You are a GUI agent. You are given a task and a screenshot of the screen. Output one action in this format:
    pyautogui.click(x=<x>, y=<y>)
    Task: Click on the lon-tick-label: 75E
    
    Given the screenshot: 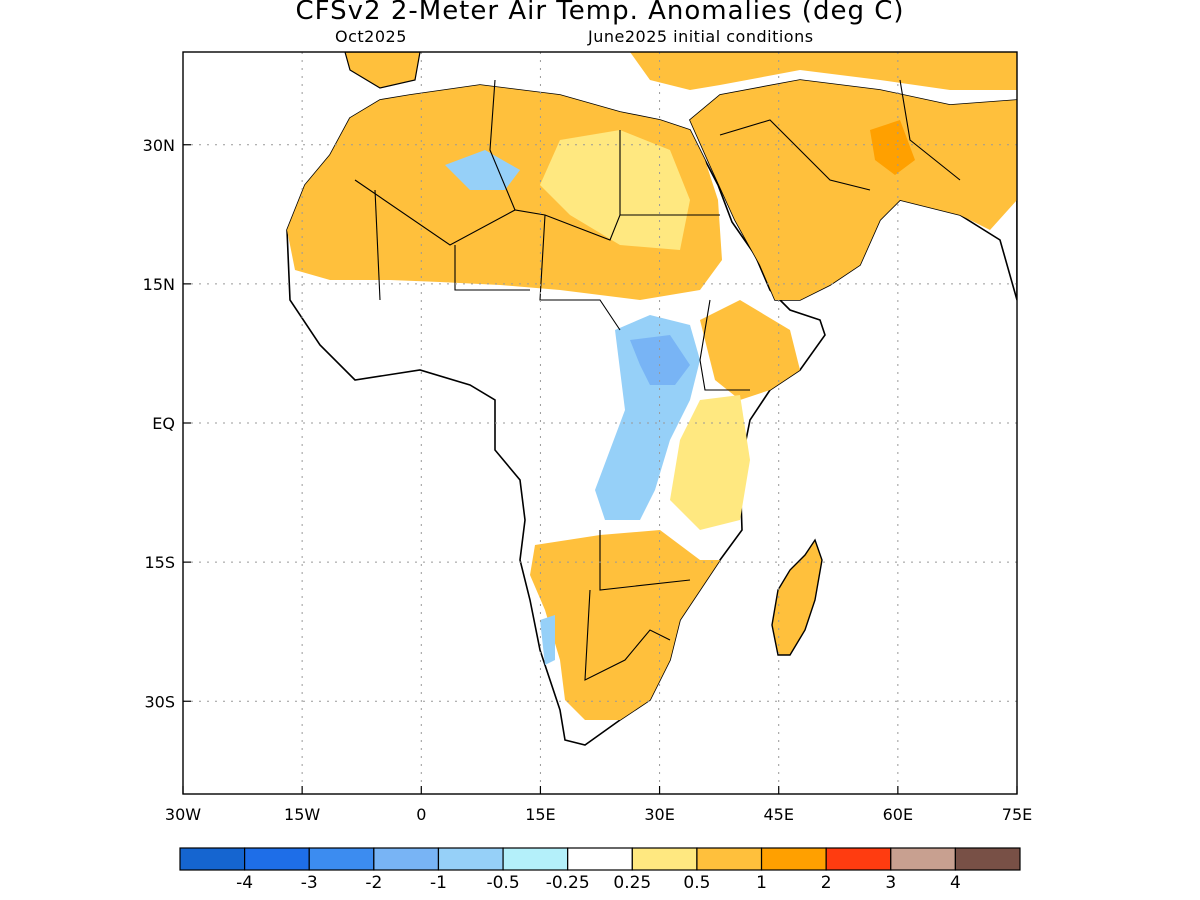 What is the action you would take?
    pyautogui.click(x=1017, y=814)
    